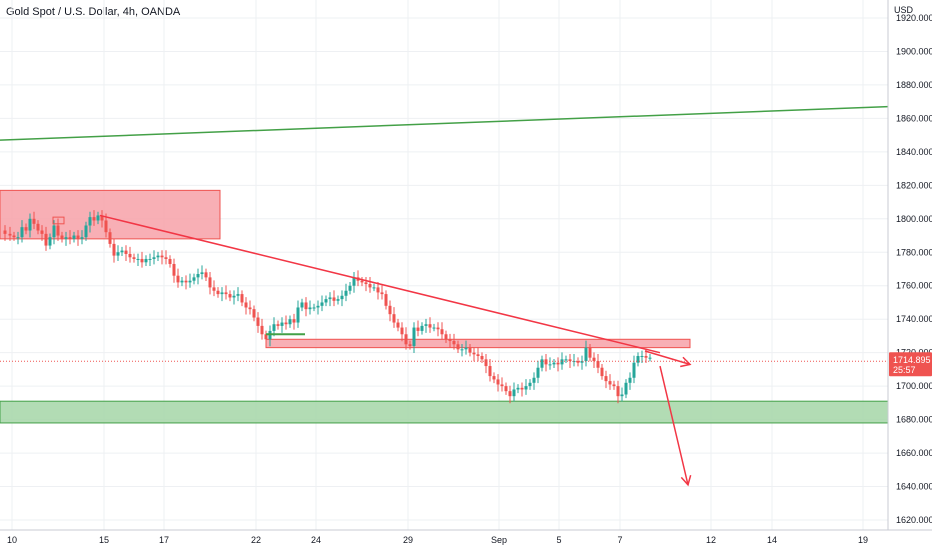  I want to click on support-zone, so click(444, 412).